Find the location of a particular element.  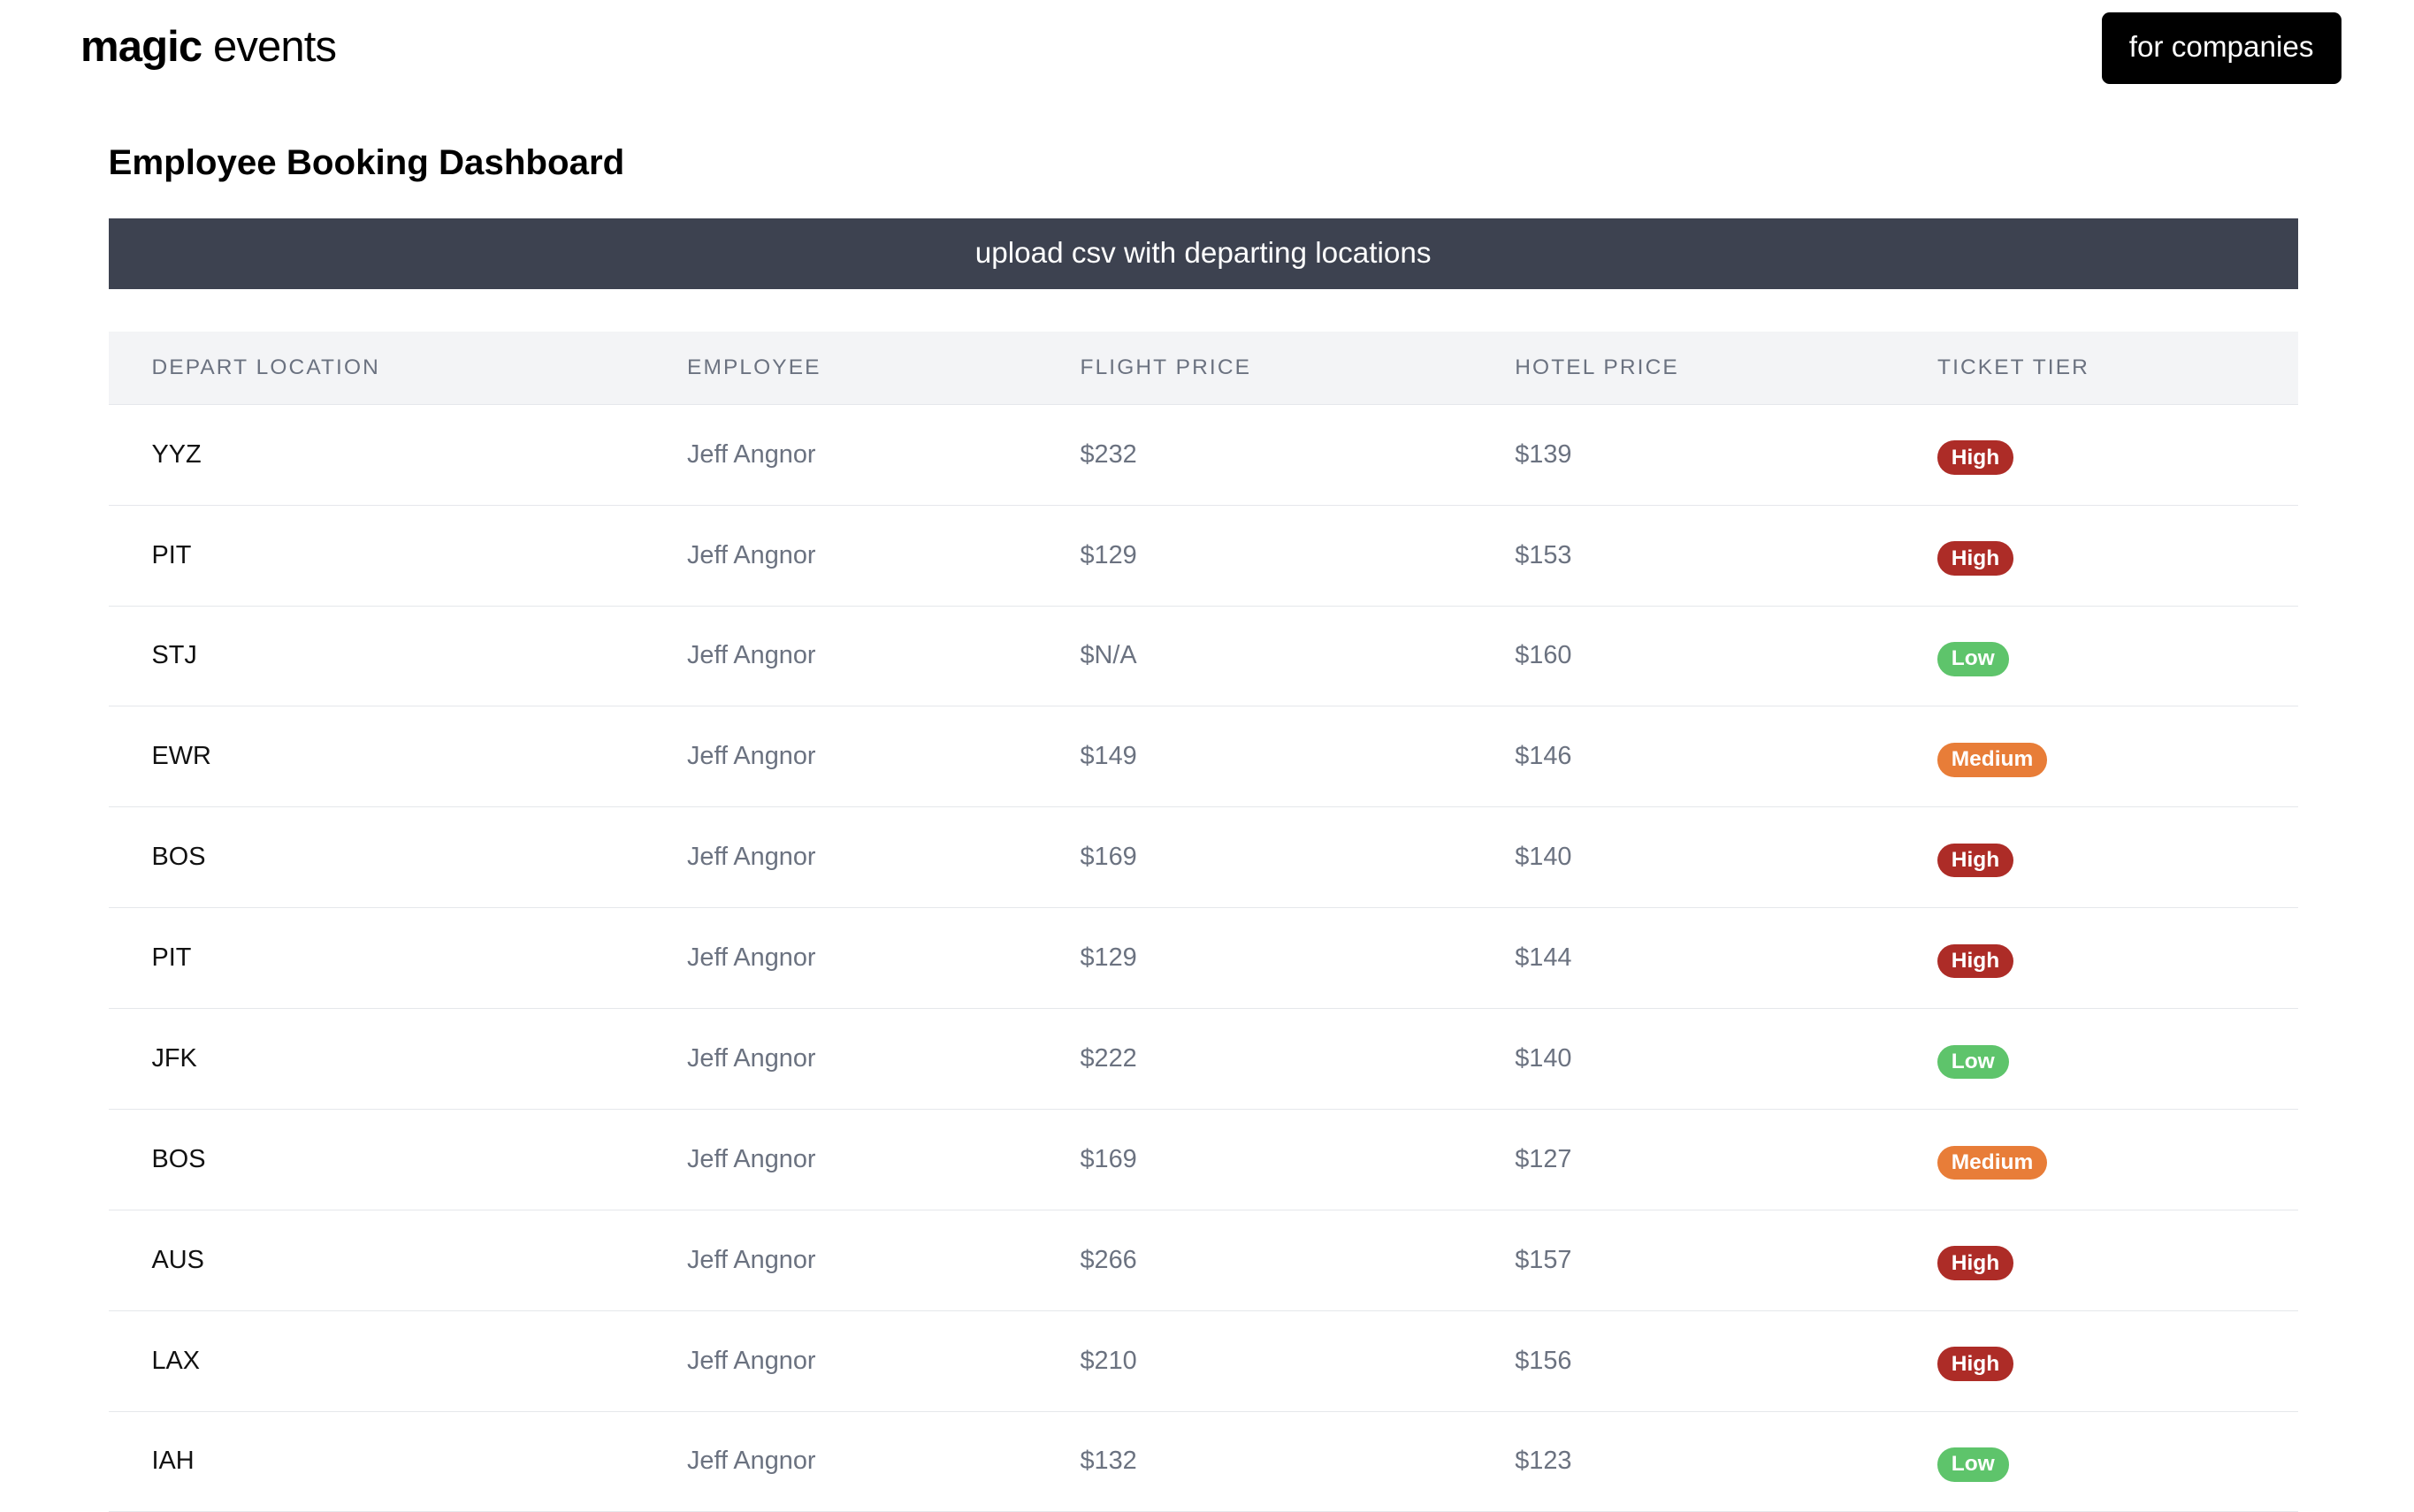

cell-hotel-price: $146 is located at coordinates (1726, 756).